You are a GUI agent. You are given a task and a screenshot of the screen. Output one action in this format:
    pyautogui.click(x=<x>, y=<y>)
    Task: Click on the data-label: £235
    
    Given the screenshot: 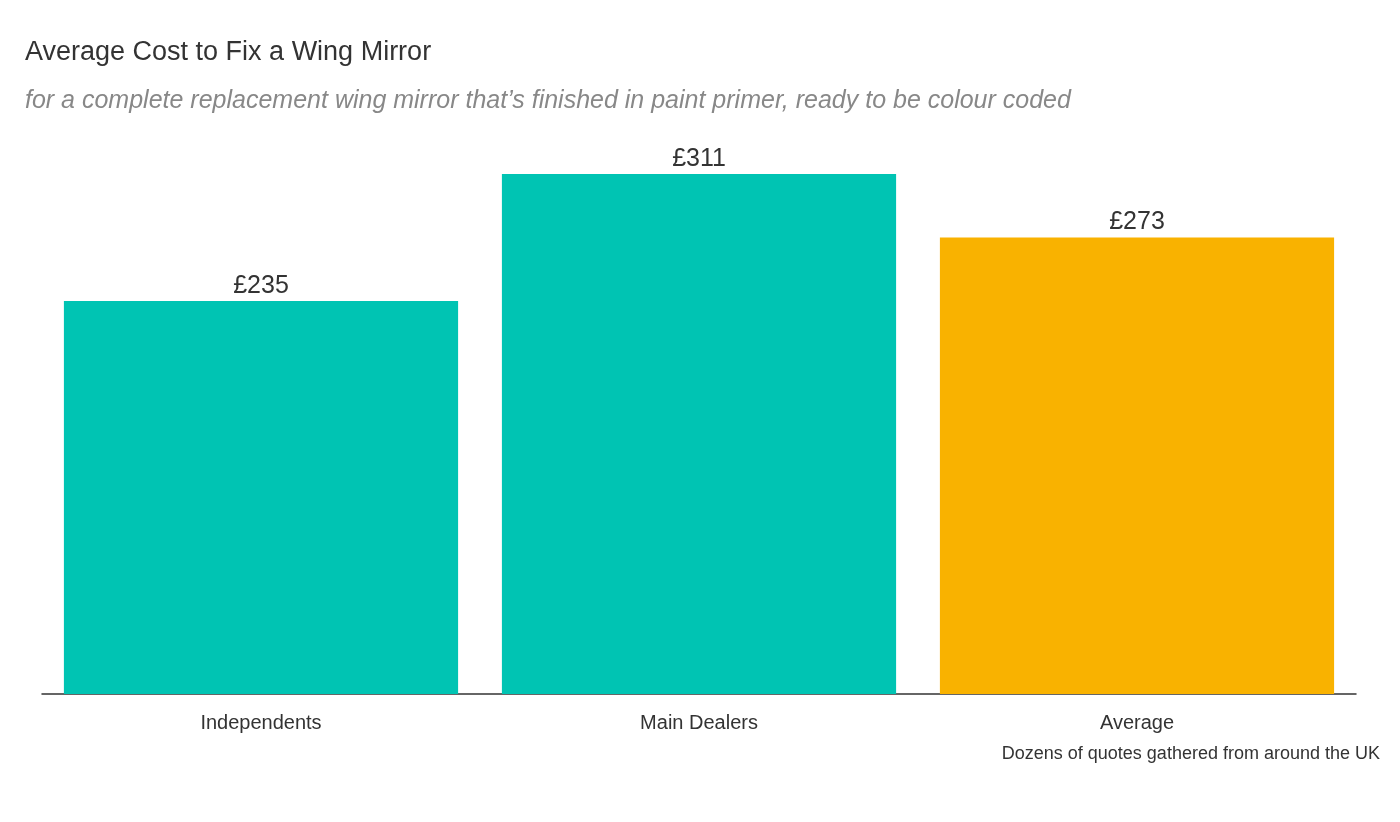 What is the action you would take?
    pyautogui.click(x=261, y=283)
    